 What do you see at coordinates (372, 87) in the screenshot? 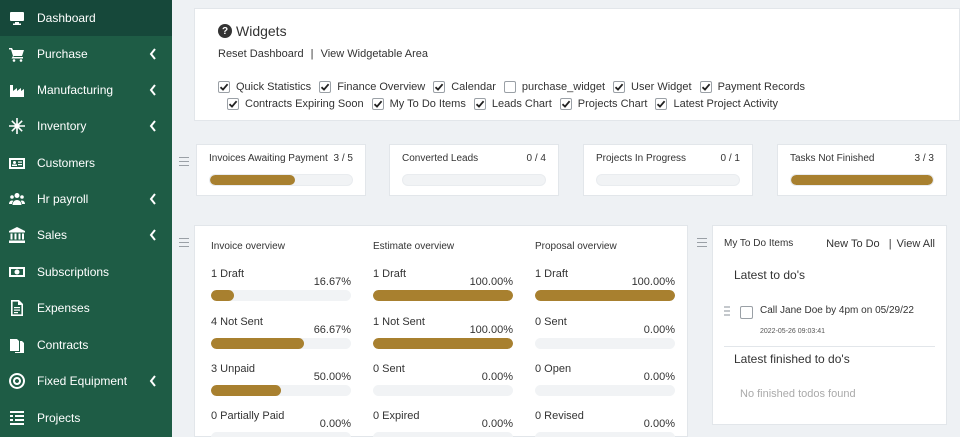
I see `widget-option-finance-overview: Finance Overview` at bounding box center [372, 87].